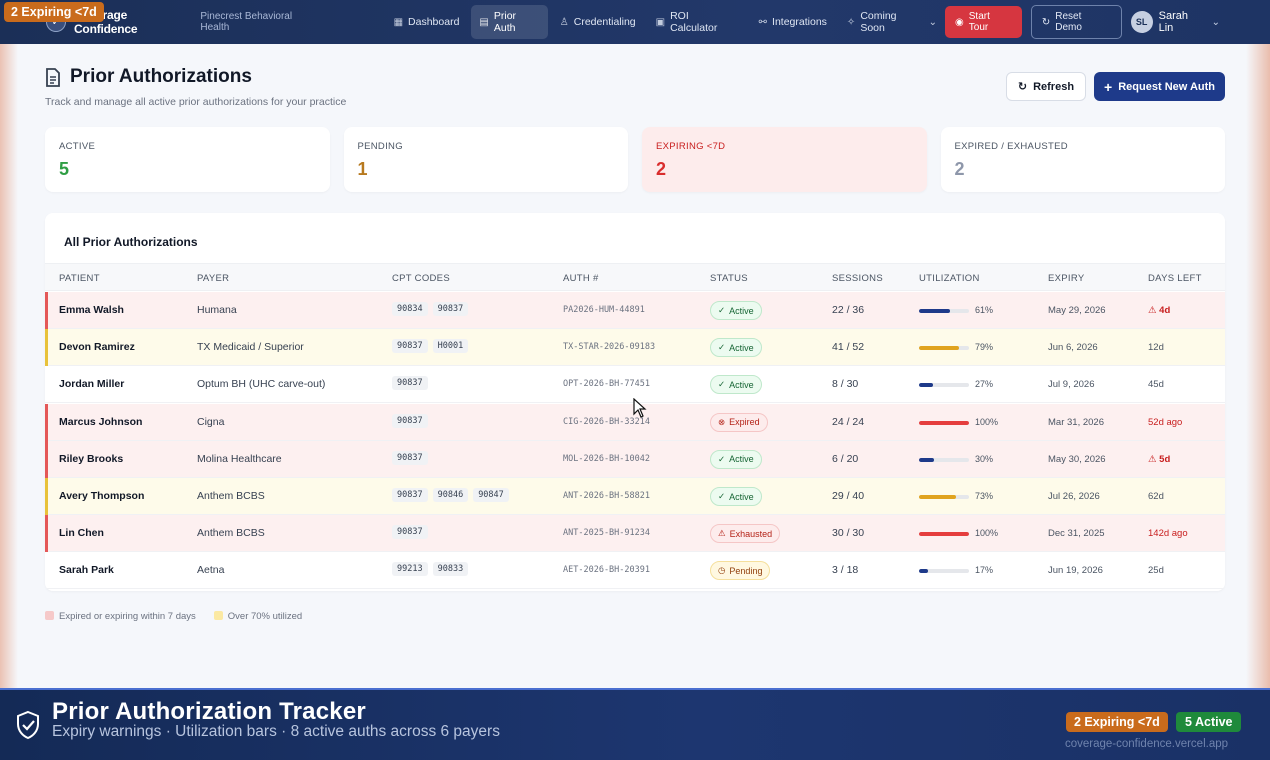 The height and width of the screenshot is (760, 1270). I want to click on column-header-auth-number: AUTH #, so click(581, 278).